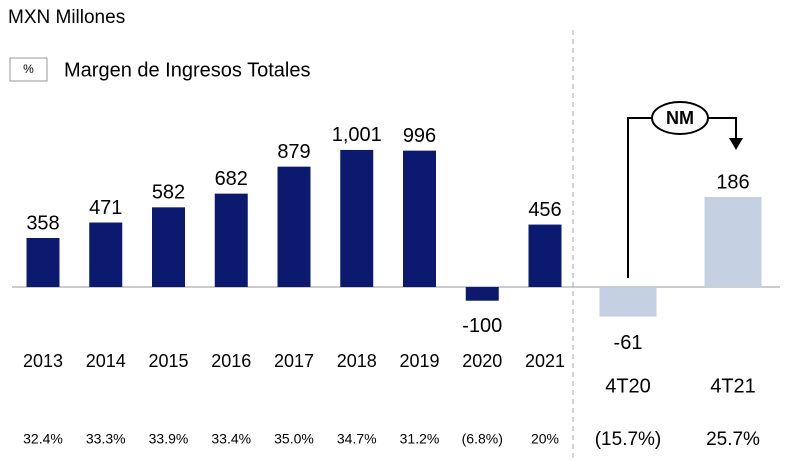  I want to click on value-label: 582, so click(168, 193).